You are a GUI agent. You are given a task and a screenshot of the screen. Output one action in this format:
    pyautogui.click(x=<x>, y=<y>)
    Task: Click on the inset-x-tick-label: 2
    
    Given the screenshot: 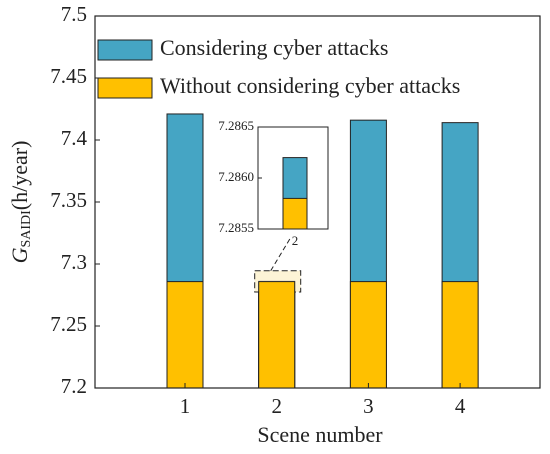 What is the action you would take?
    pyautogui.click(x=295, y=240)
    